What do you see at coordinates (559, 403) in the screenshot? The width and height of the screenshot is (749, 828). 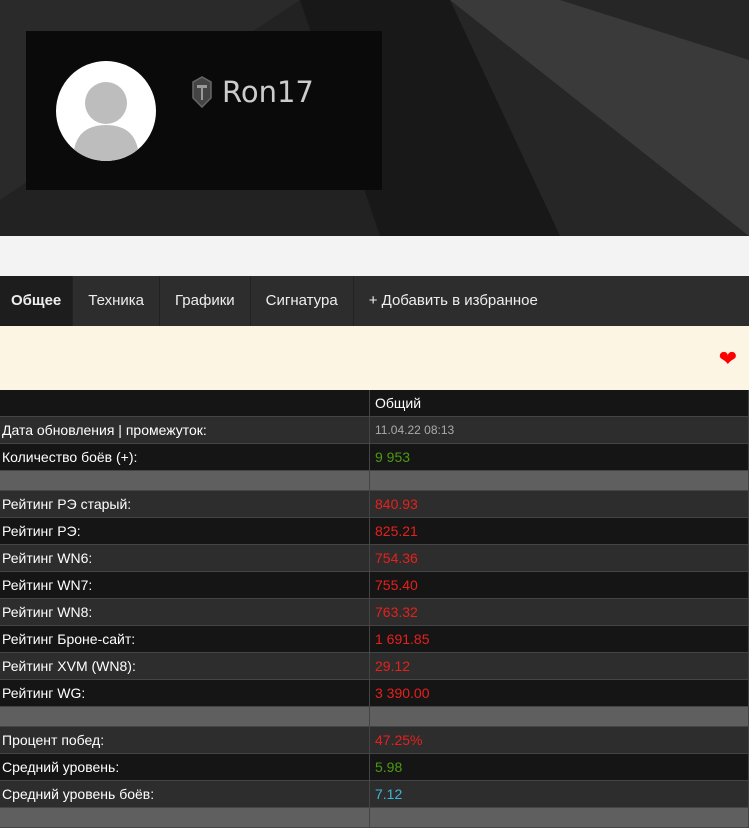 I see `column-header: Общий` at bounding box center [559, 403].